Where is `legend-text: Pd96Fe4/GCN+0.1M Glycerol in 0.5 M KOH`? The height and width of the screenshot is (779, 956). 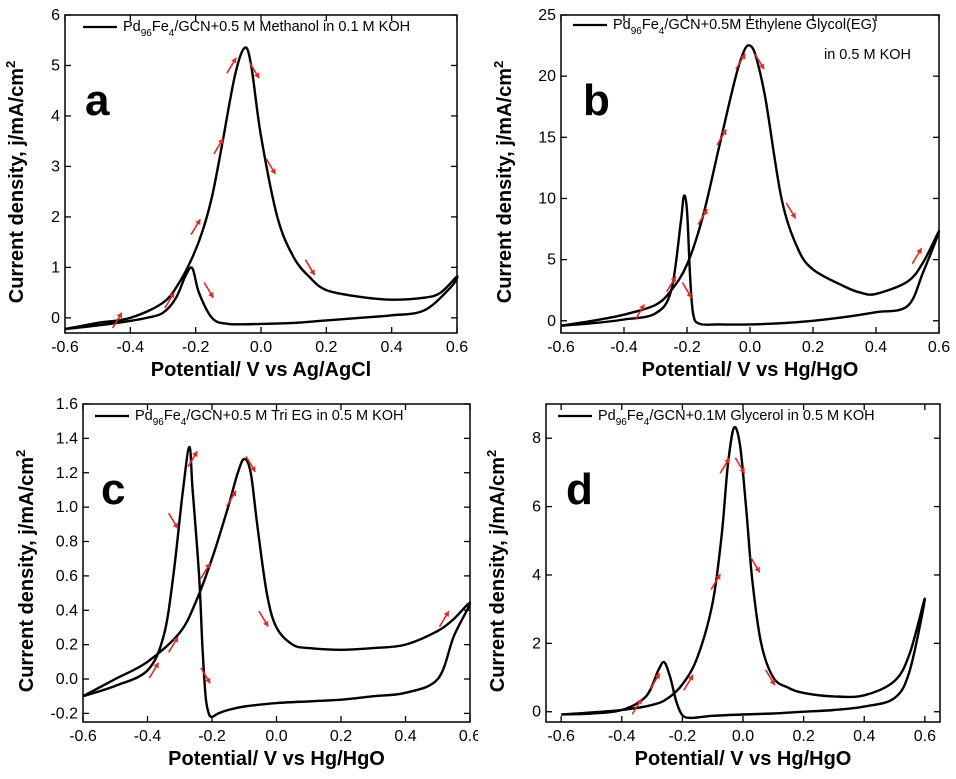 legend-text: Pd96Fe4/GCN+0.1M Glycerol in 0.5 M KOH is located at coordinates (736, 418).